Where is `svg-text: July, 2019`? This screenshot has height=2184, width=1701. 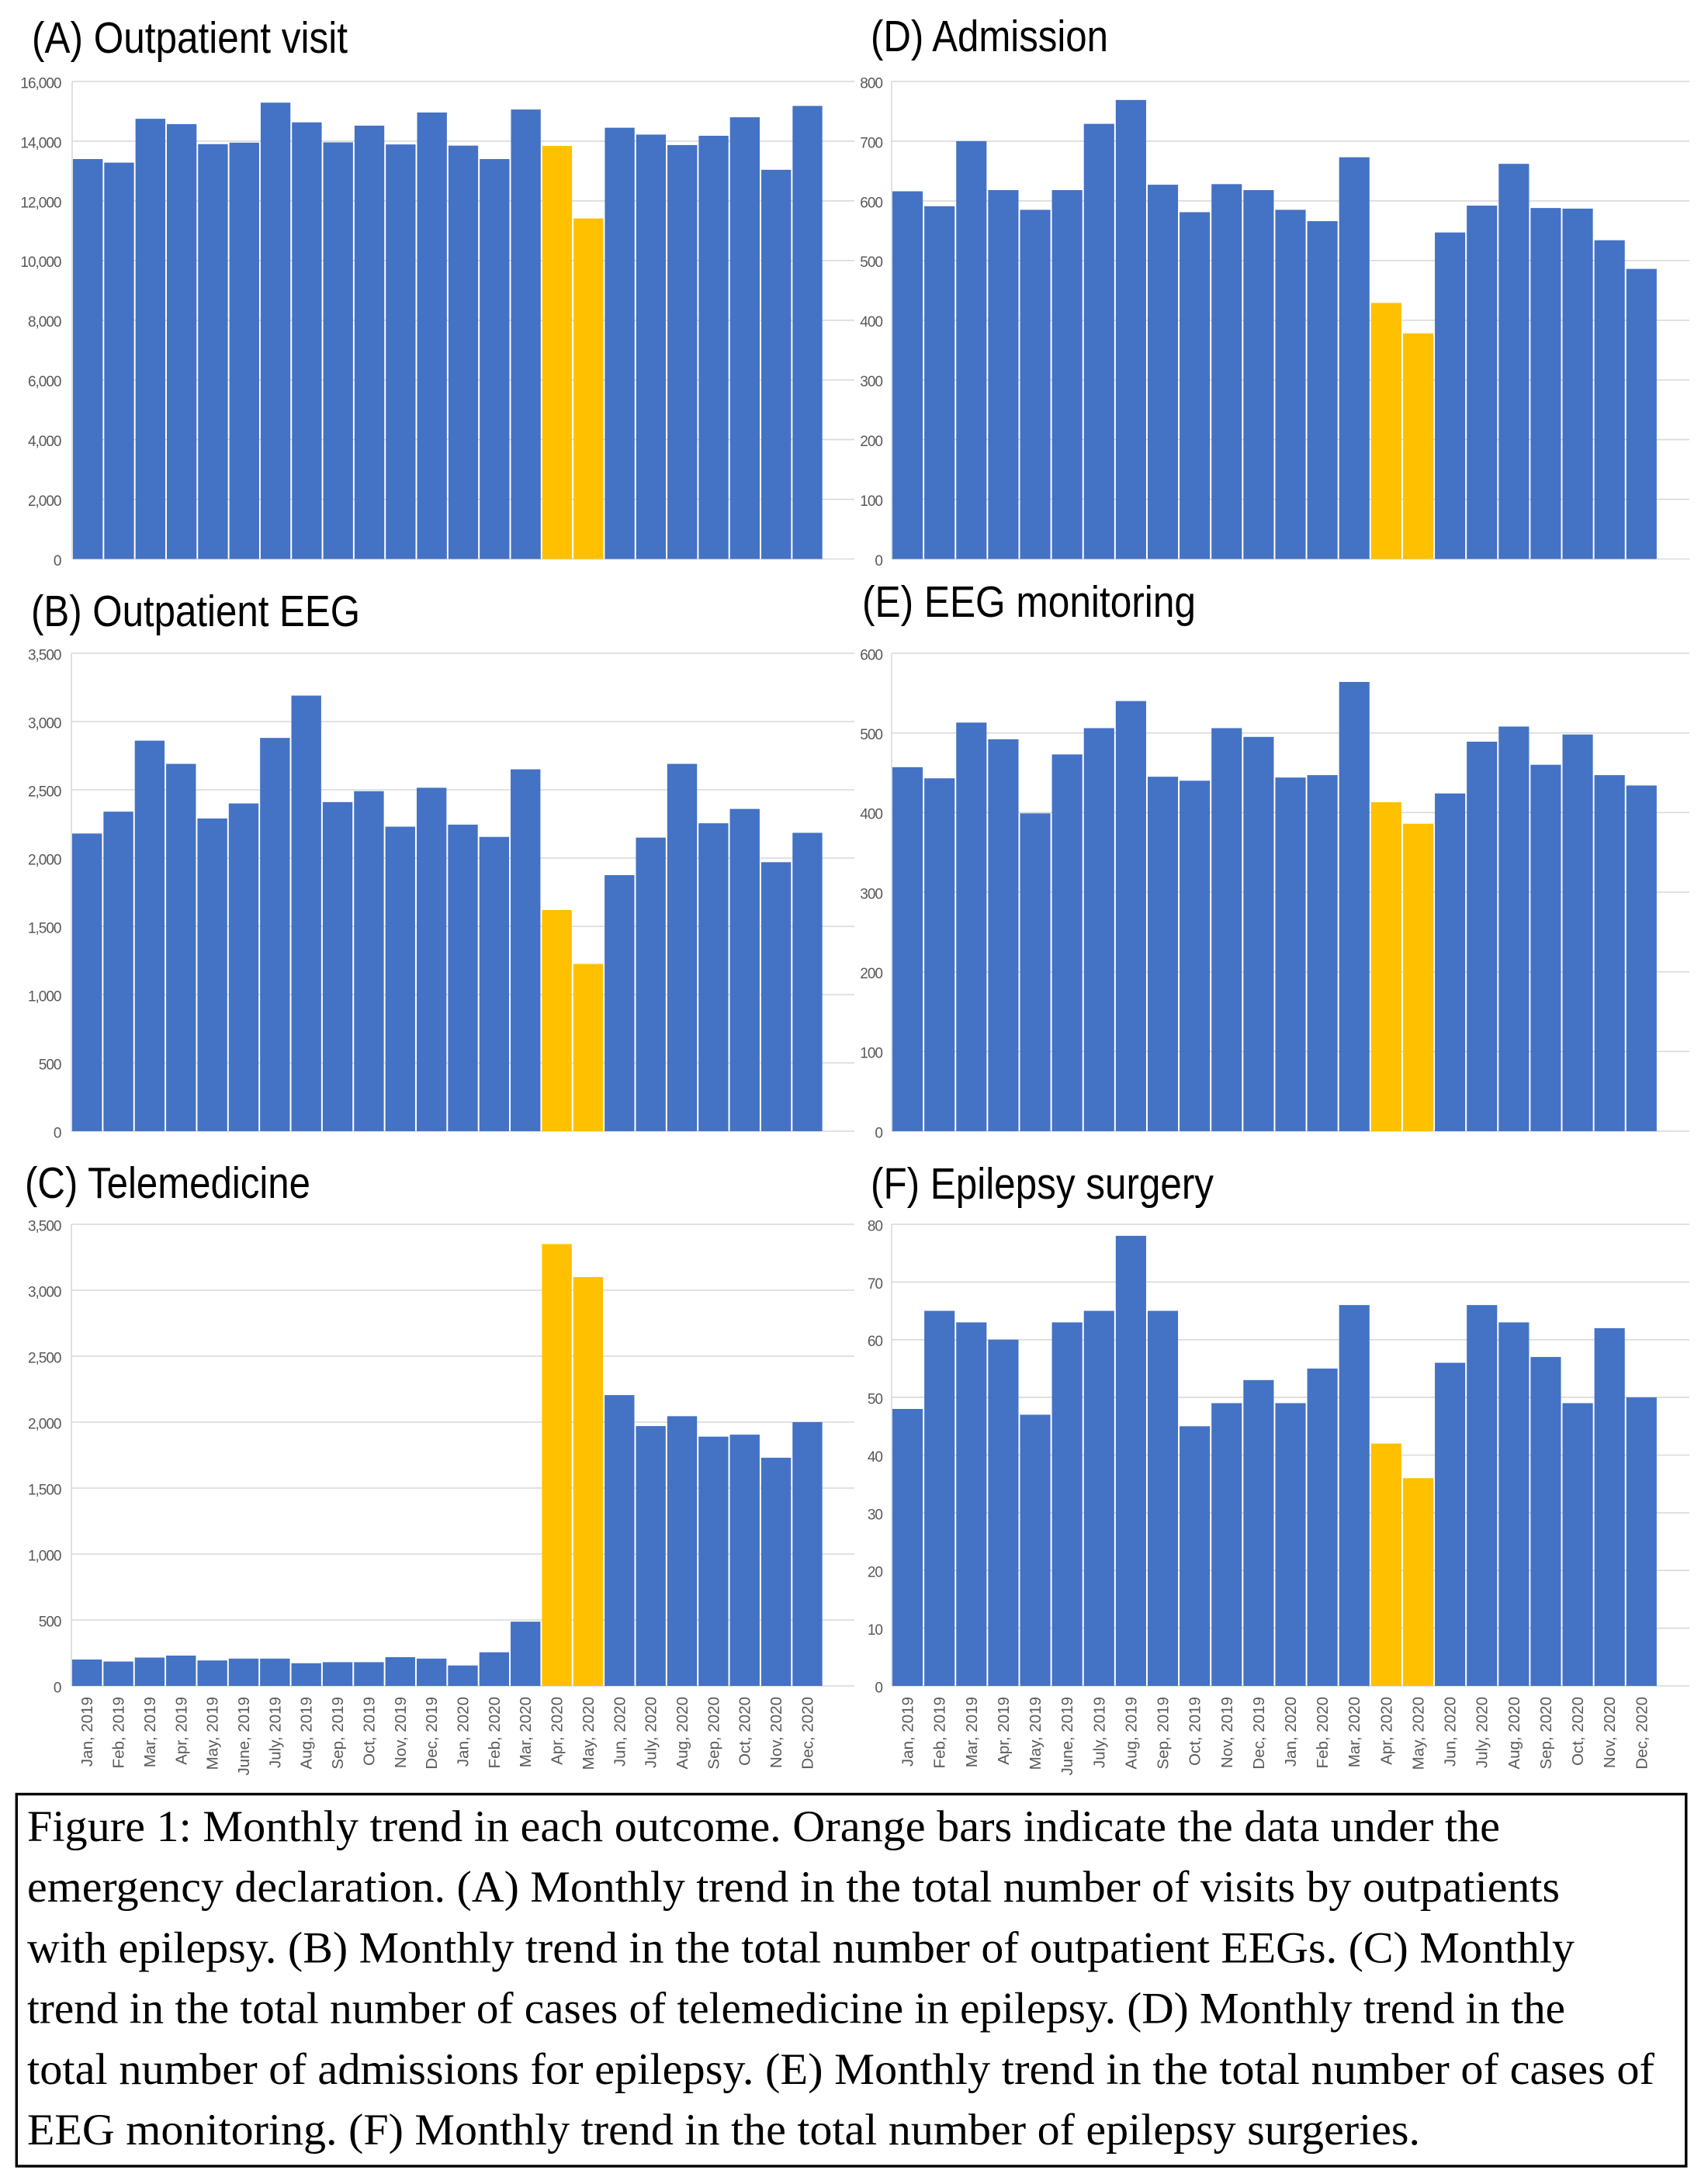 svg-text: July, 2019 is located at coordinates (1099, 1733).